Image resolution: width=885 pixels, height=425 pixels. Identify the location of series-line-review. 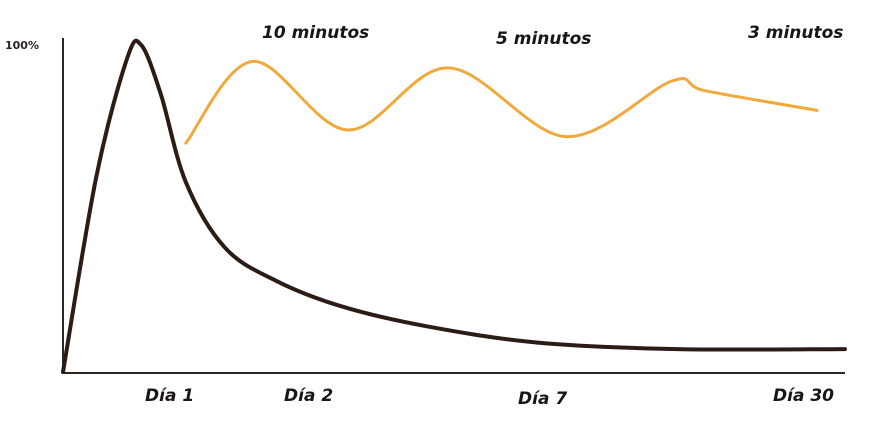
(501, 102).